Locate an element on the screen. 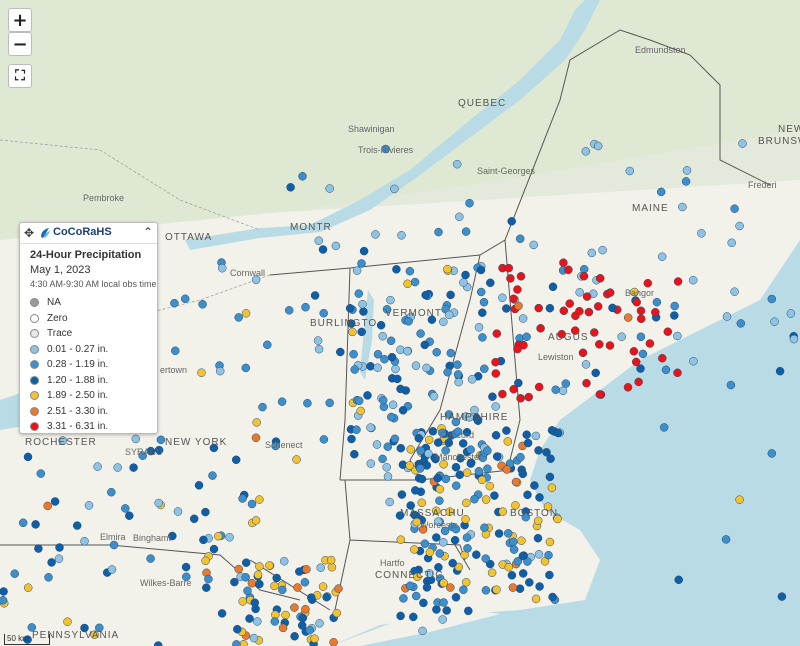  fullscreen-button: ⛶ is located at coordinates (20, 76).